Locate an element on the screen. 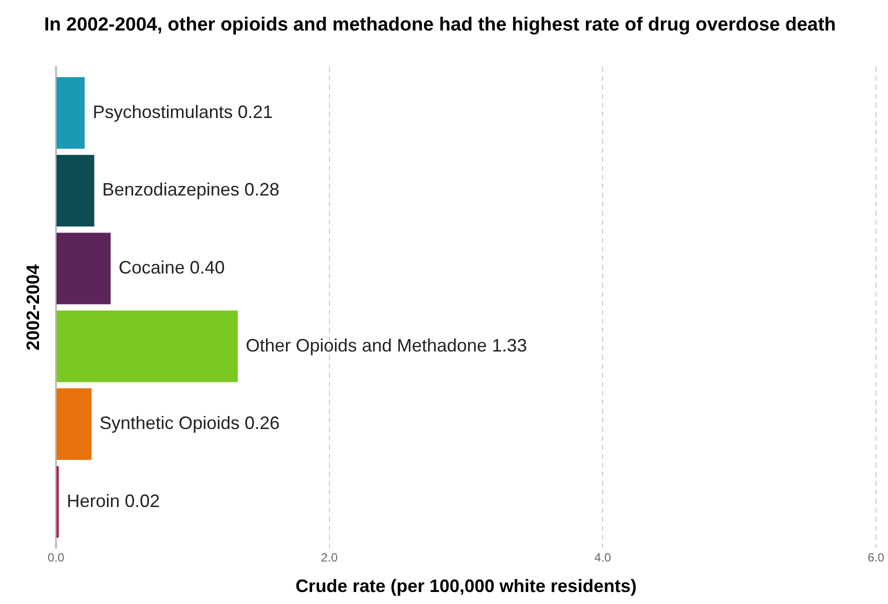 The image size is (888, 604). y-tick-label: 2002-2004 is located at coordinates (32, 307).